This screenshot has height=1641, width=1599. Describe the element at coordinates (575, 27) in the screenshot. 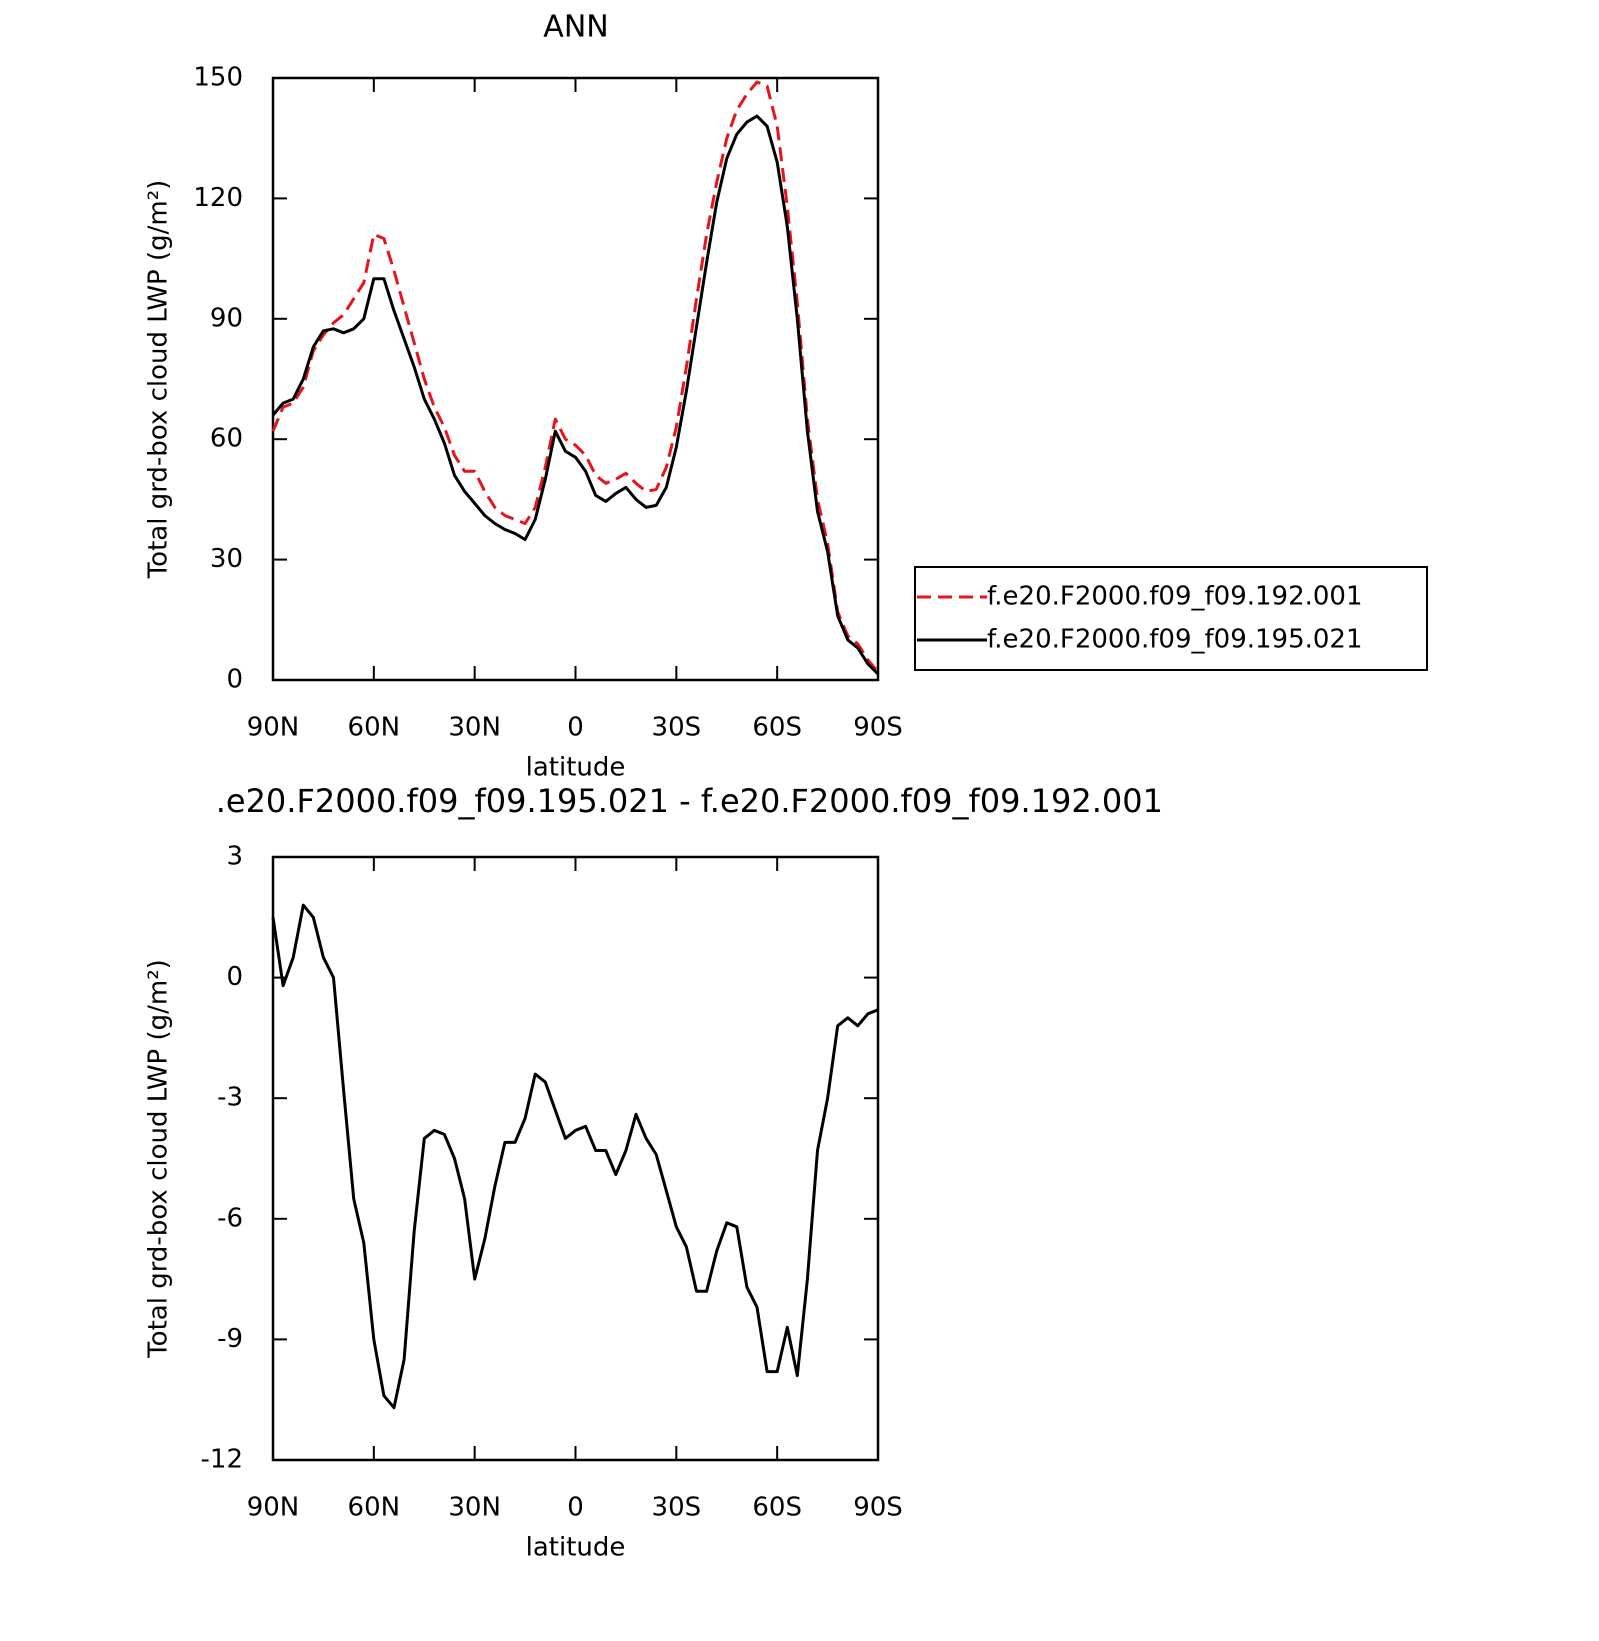

I see `chart-title: ANN` at that location.